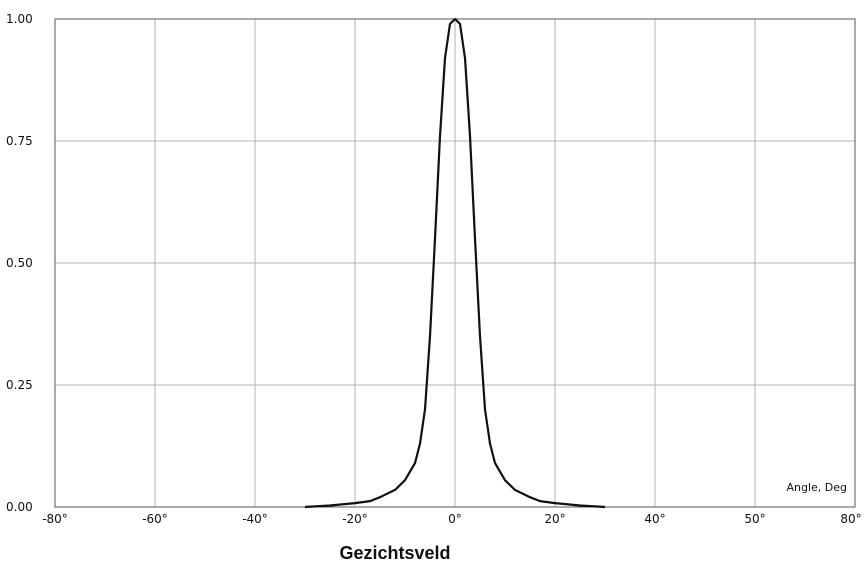 The width and height of the screenshot is (864, 567). Describe the element at coordinates (554, 519) in the screenshot. I see `x-tick-label: 20°` at that location.